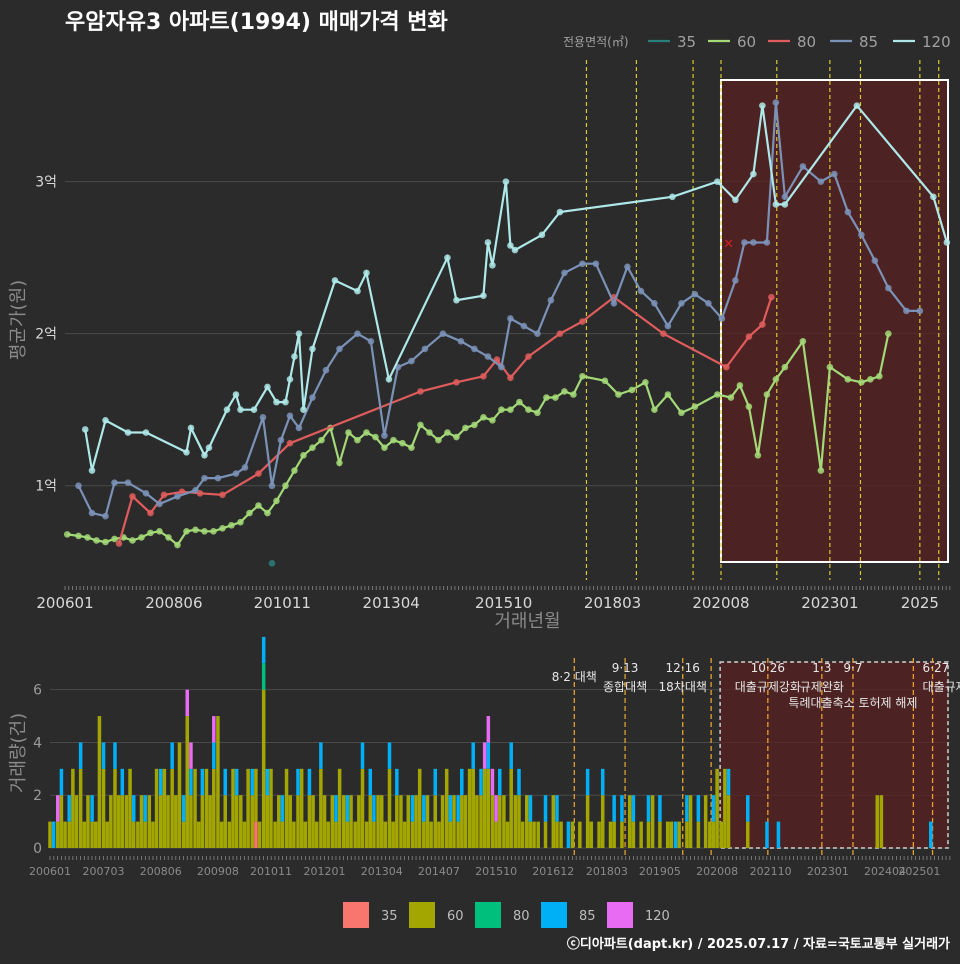 This screenshot has width=960, height=964. I want to click on policy-annotation-text: 1·3, so click(821, 668).